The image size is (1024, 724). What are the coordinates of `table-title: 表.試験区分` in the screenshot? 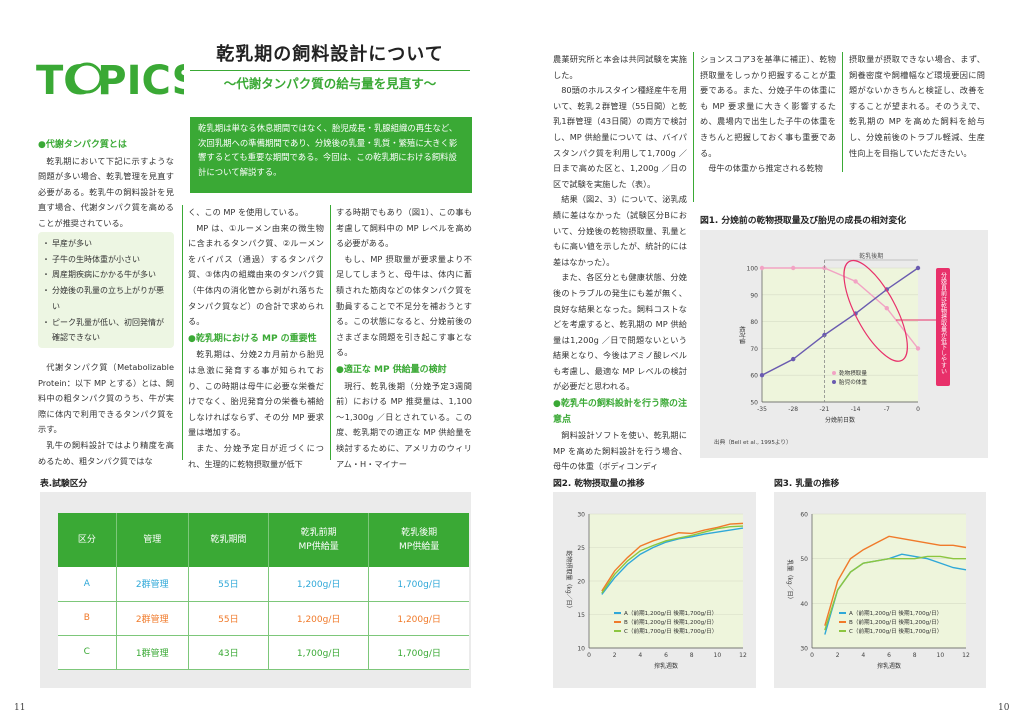 It's located at (64, 484).